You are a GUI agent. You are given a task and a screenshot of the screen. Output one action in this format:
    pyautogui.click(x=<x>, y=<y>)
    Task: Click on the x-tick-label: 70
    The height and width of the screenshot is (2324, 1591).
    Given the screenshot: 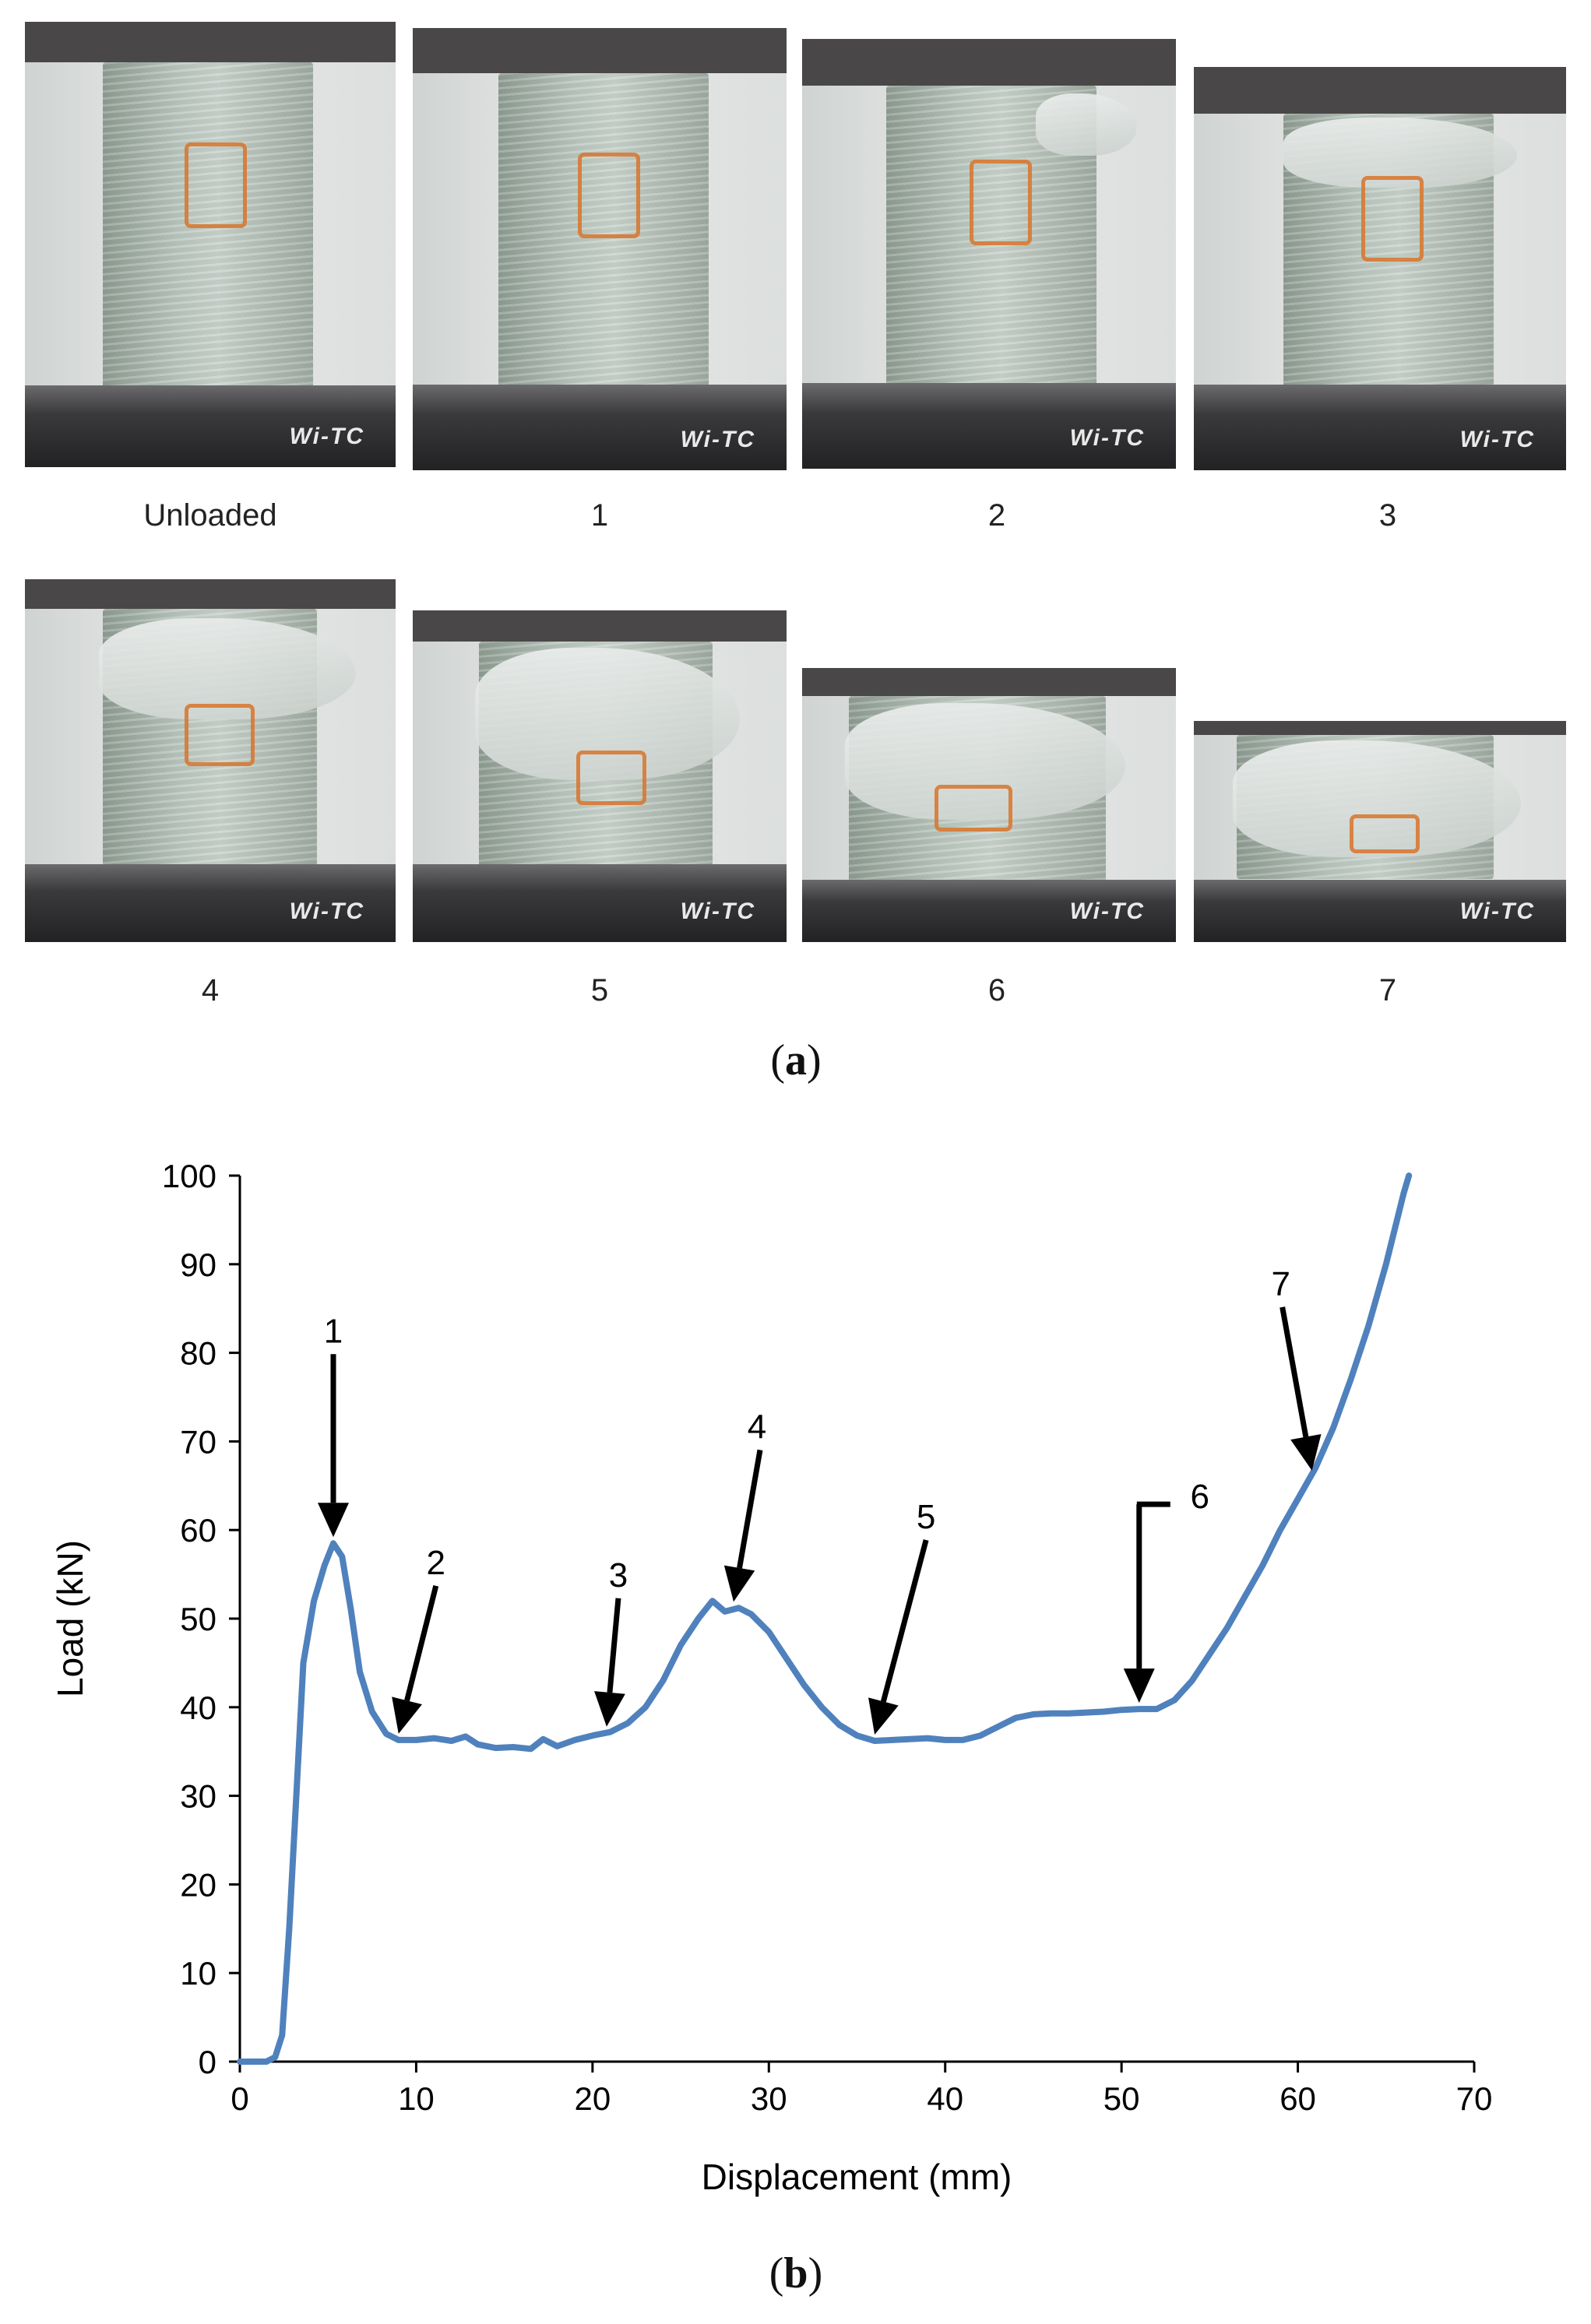 What is the action you would take?
    pyautogui.click(x=1474, y=2098)
    